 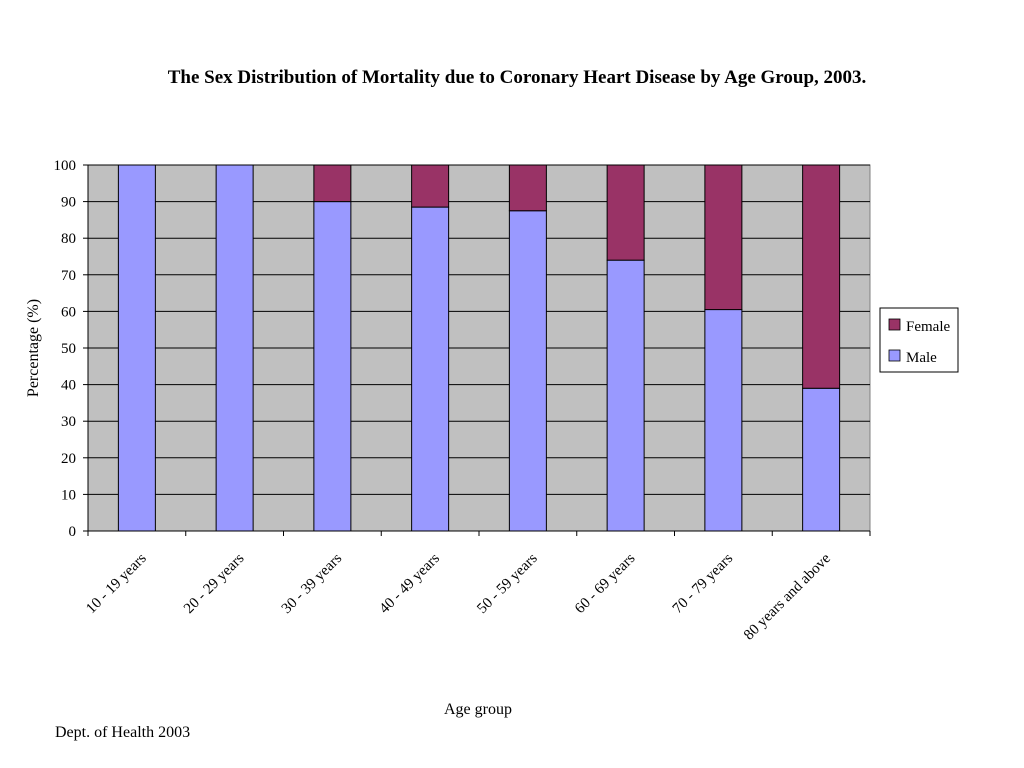 What do you see at coordinates (65, 166) in the screenshot?
I see `y-tick-label: 100` at bounding box center [65, 166].